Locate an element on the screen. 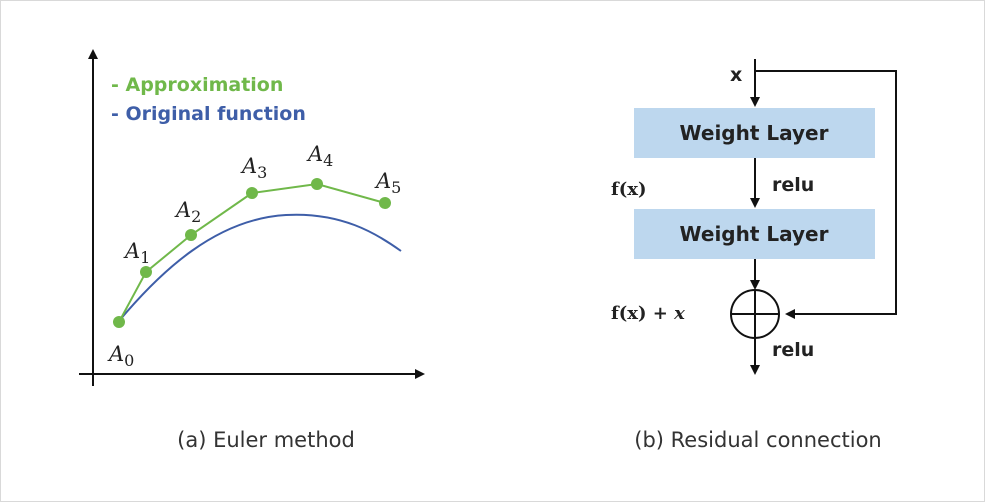 This screenshot has height=503, width=985. label-a4: A4 is located at coordinates (319, 156).